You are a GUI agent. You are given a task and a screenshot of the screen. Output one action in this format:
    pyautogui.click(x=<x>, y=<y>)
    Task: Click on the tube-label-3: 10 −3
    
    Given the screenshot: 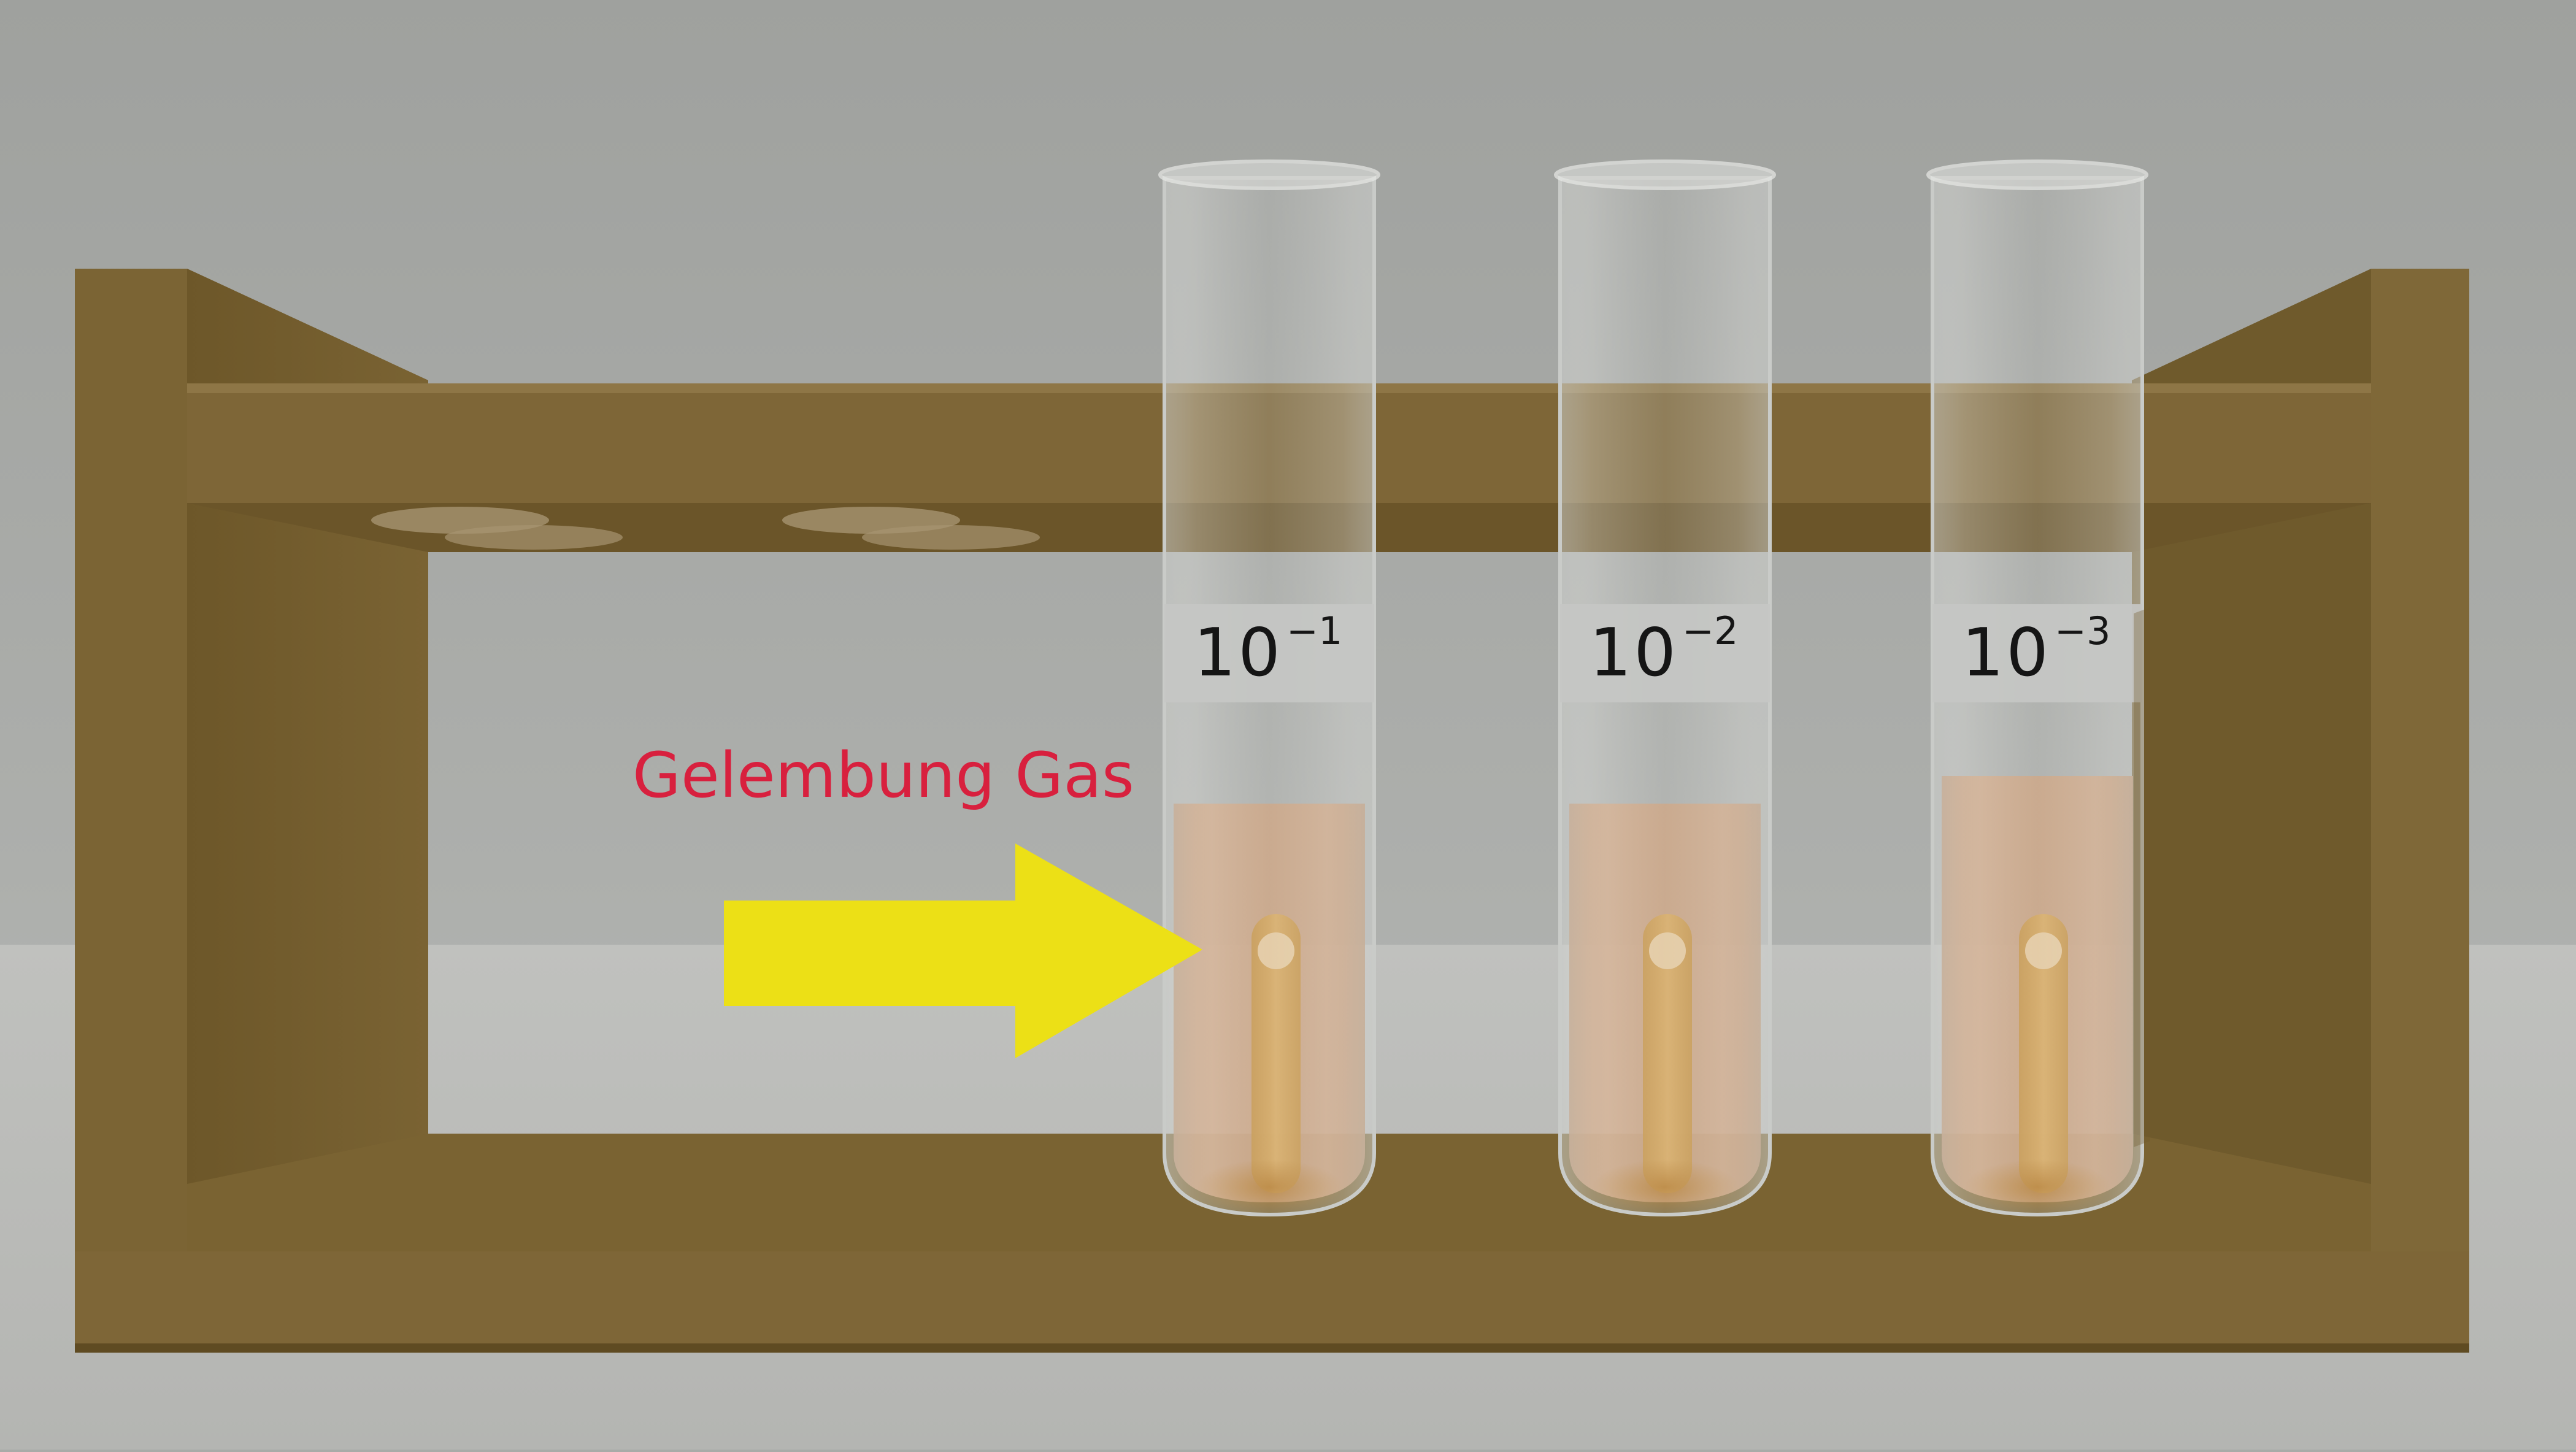 What is the action you would take?
    pyautogui.click(x=2036, y=653)
    